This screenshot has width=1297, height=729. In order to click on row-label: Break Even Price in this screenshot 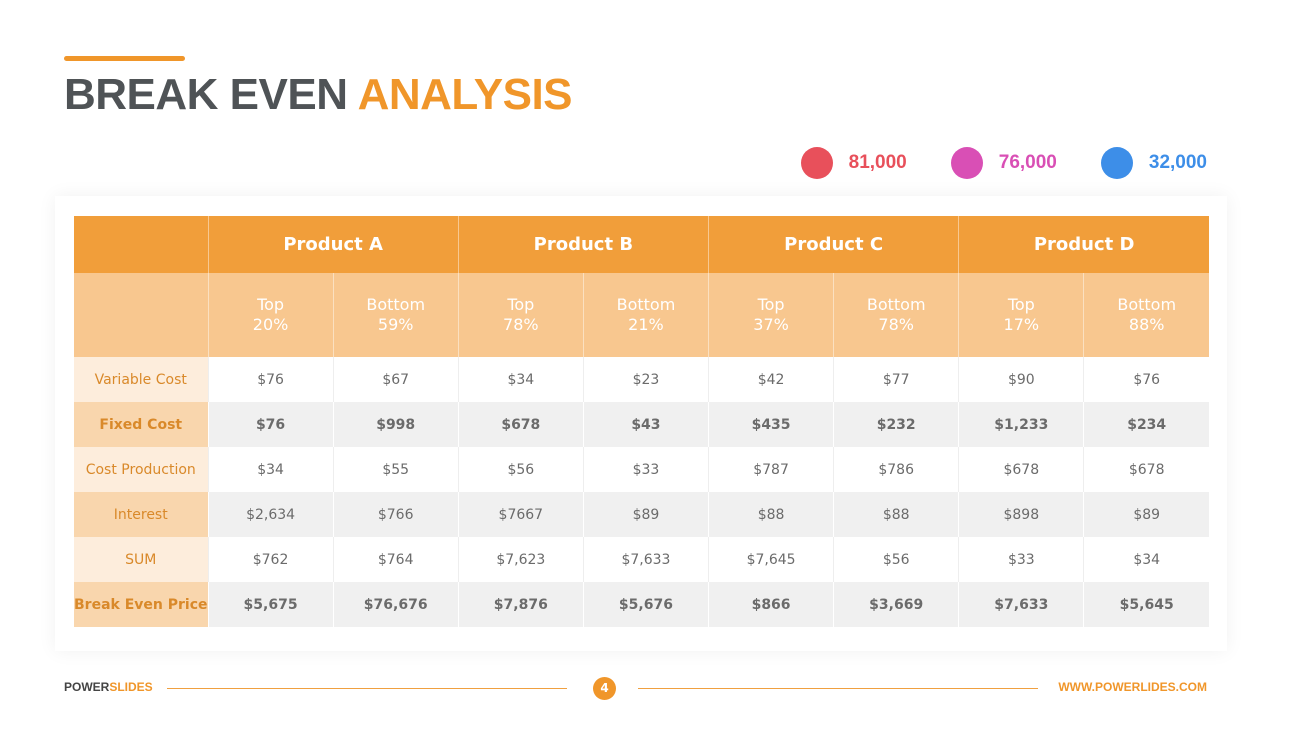, I will do `click(141, 604)`.